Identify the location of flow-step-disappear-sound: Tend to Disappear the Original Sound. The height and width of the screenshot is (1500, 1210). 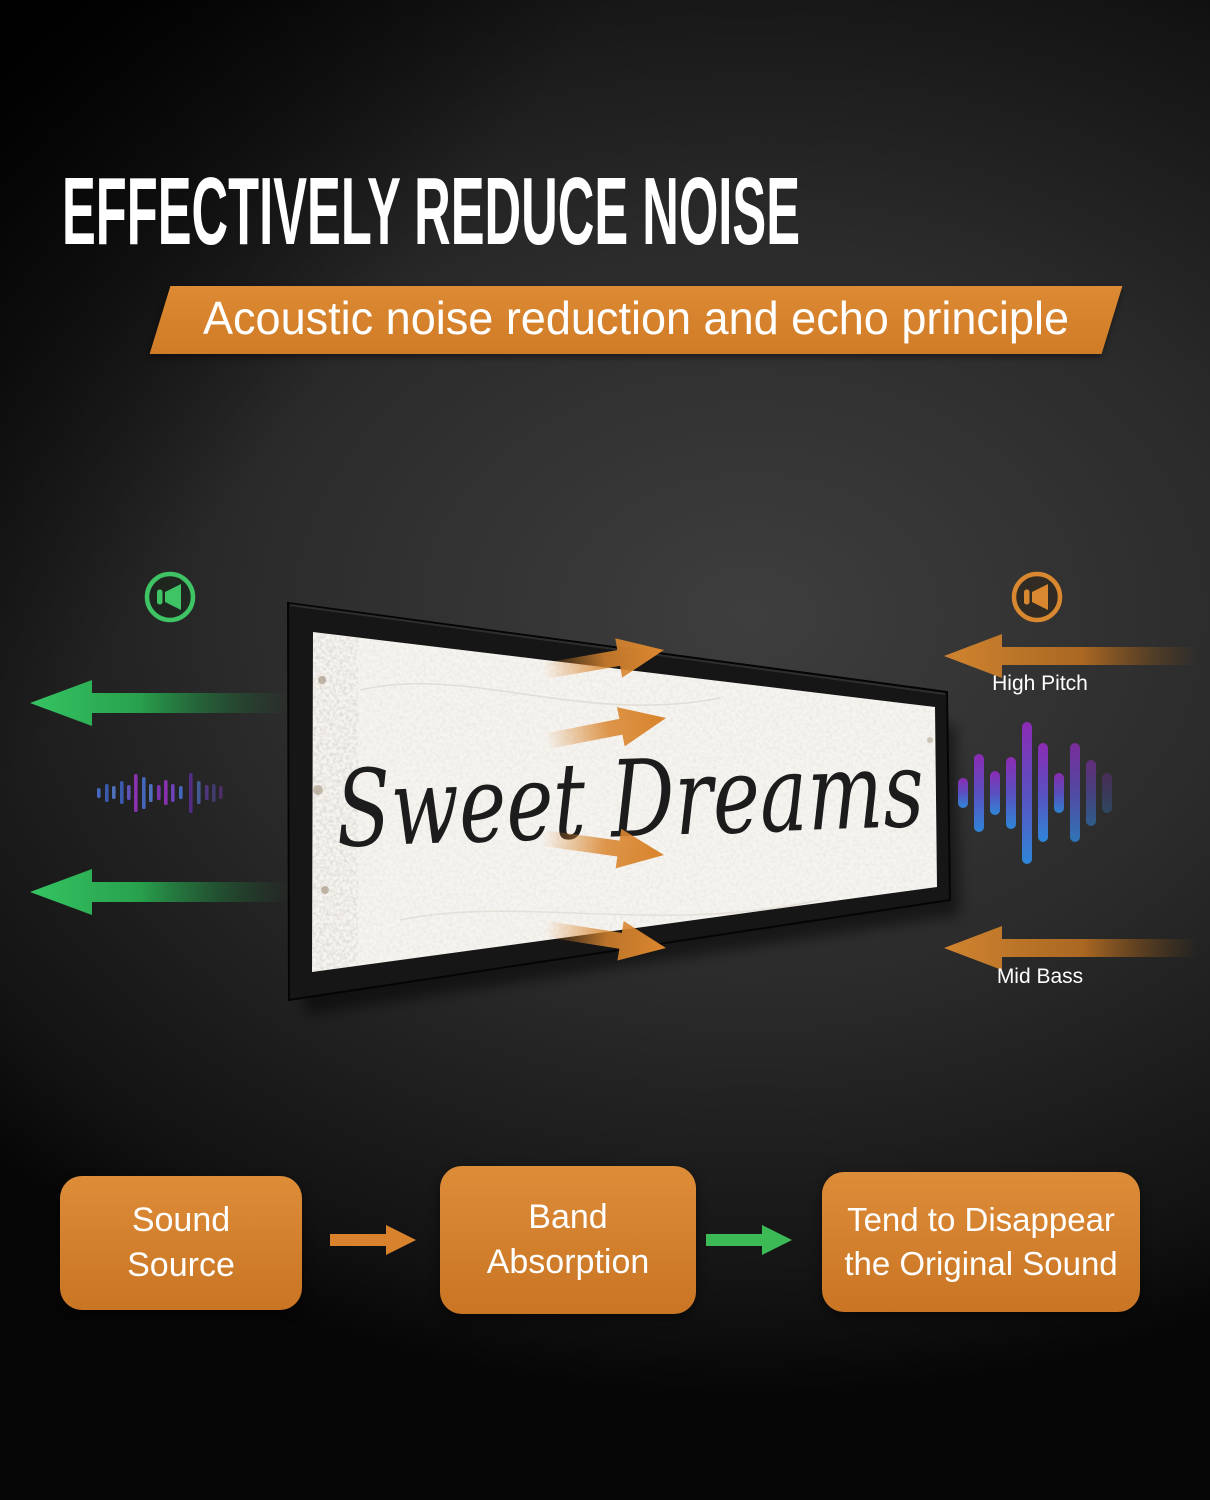
(981, 1242).